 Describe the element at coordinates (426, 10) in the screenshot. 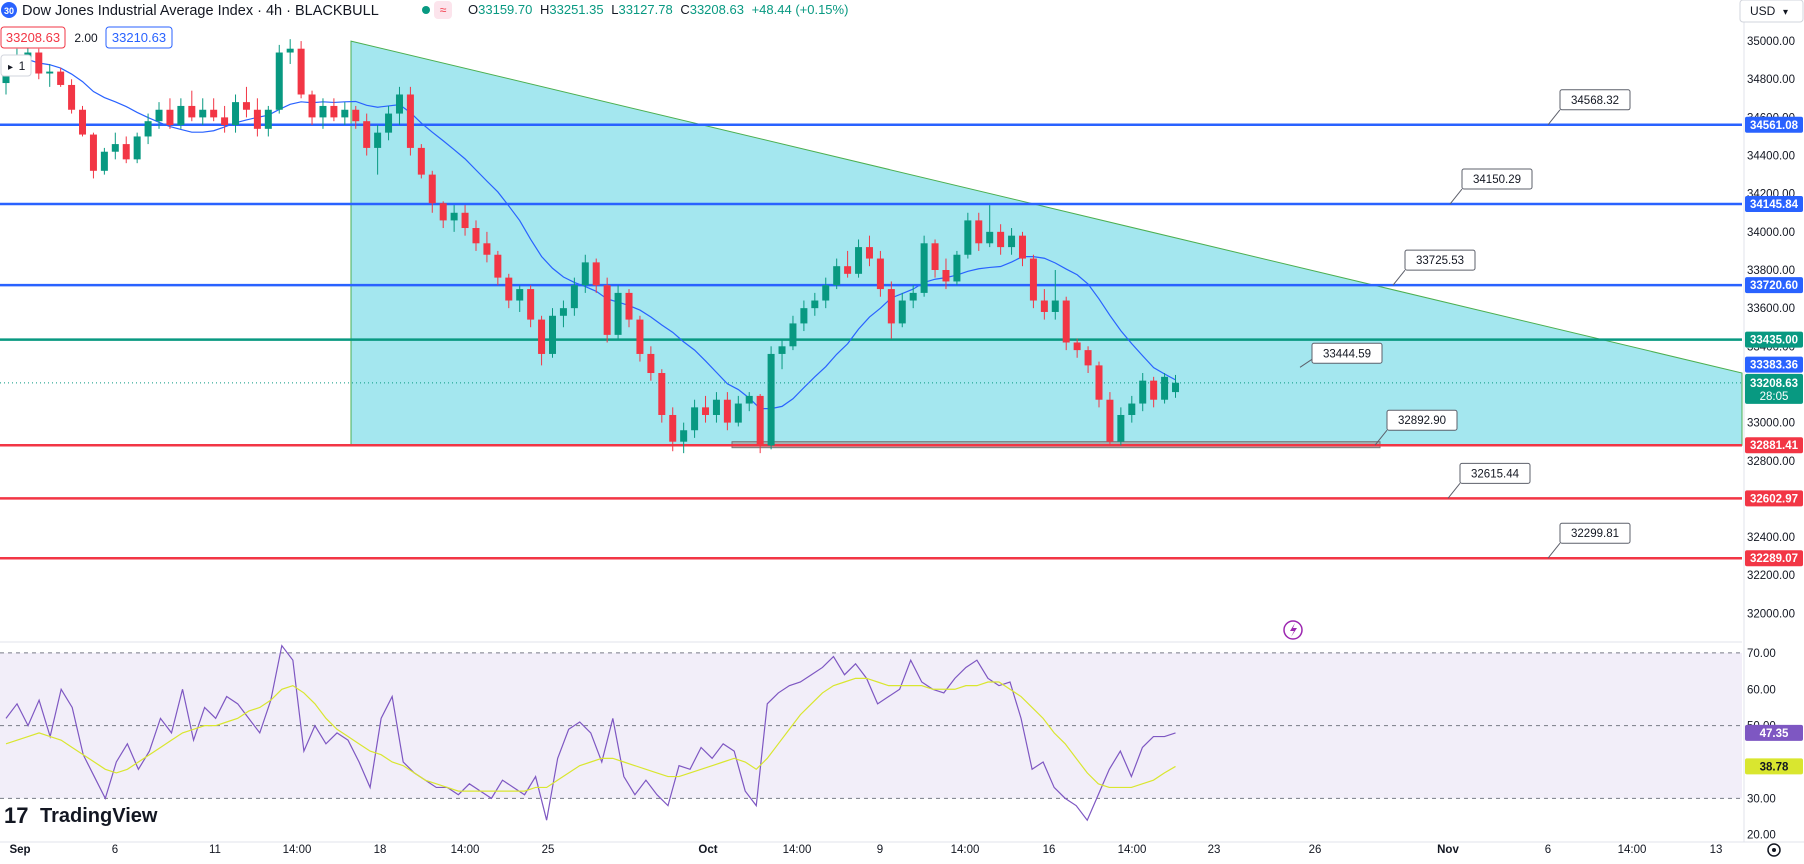

I see `market-status-icon` at that location.